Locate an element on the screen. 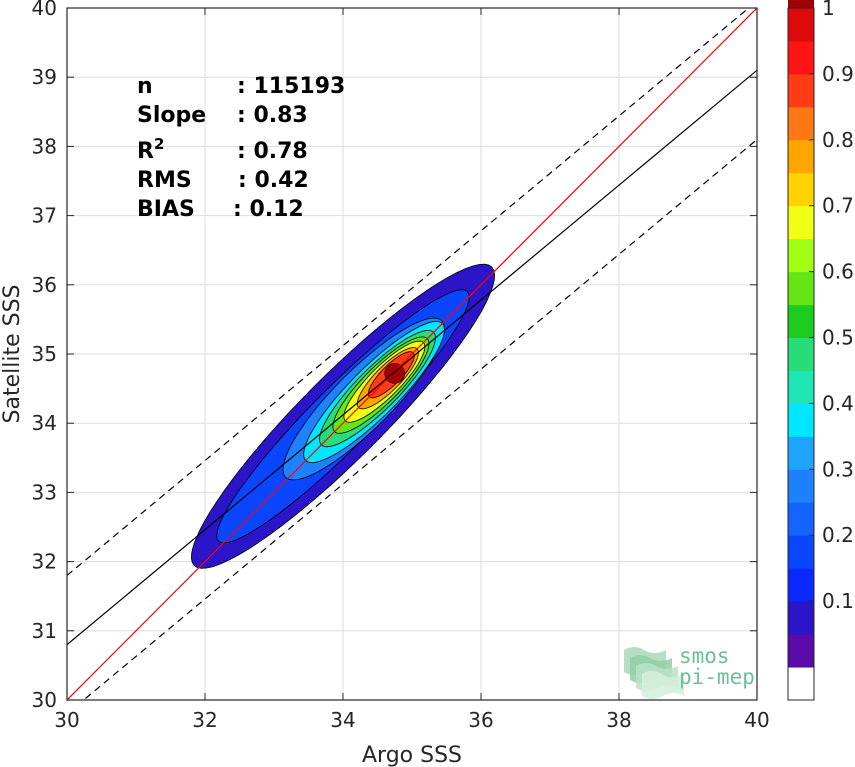 This screenshot has height=767, width=855. stat-label: Slope is located at coordinates (171, 115).